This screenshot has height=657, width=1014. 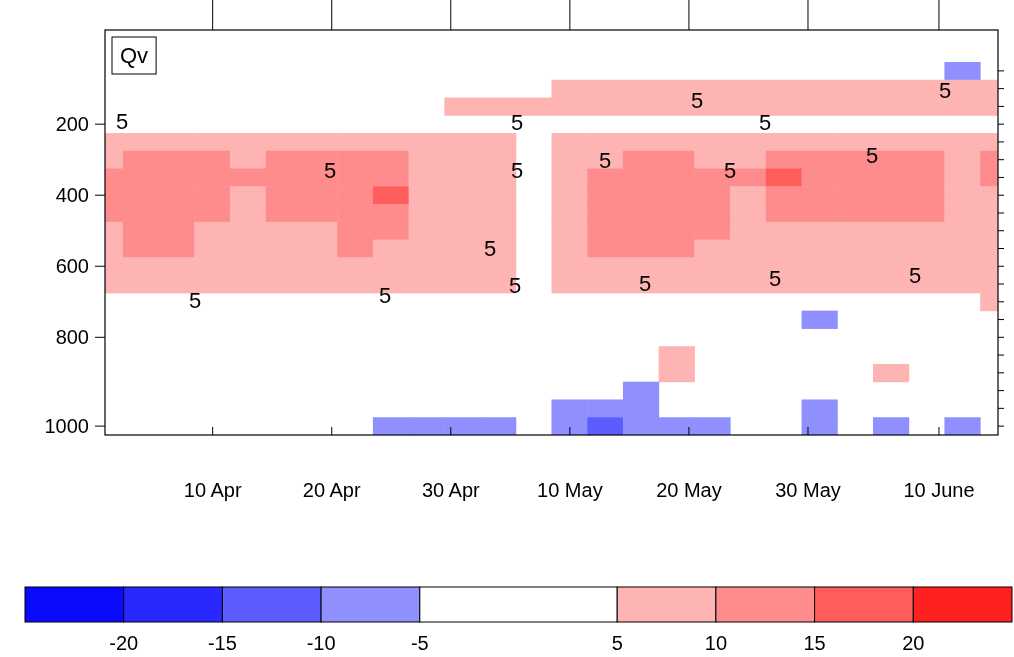 I want to click on color-bar-label: -15, so click(x=222, y=643).